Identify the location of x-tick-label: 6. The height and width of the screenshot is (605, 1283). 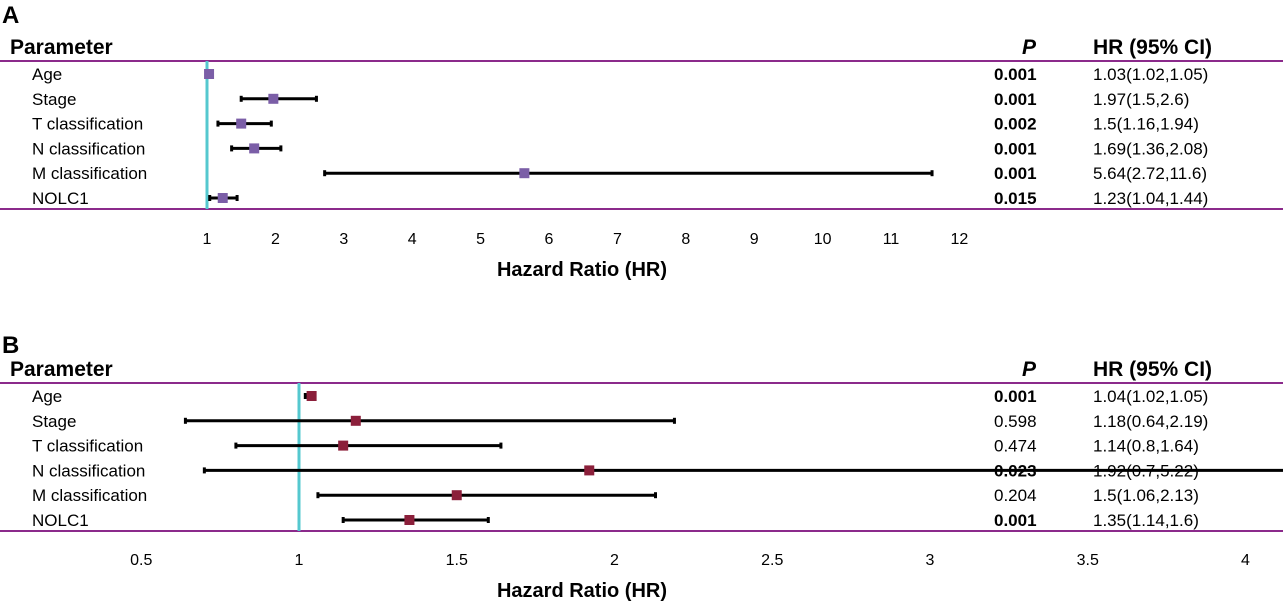
(549, 239).